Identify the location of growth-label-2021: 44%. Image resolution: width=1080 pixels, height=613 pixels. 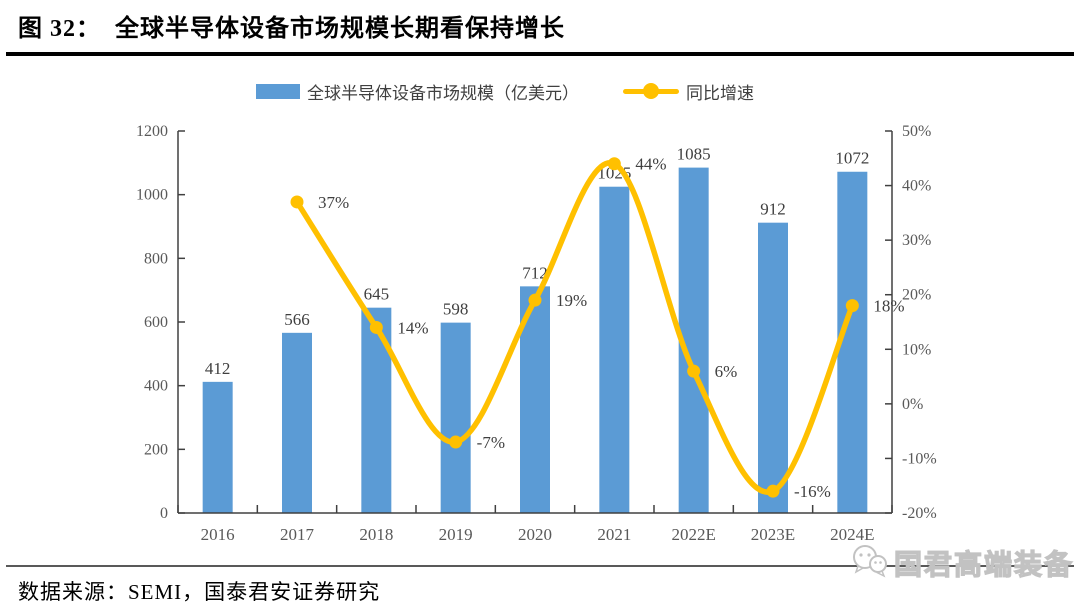
(650, 164).